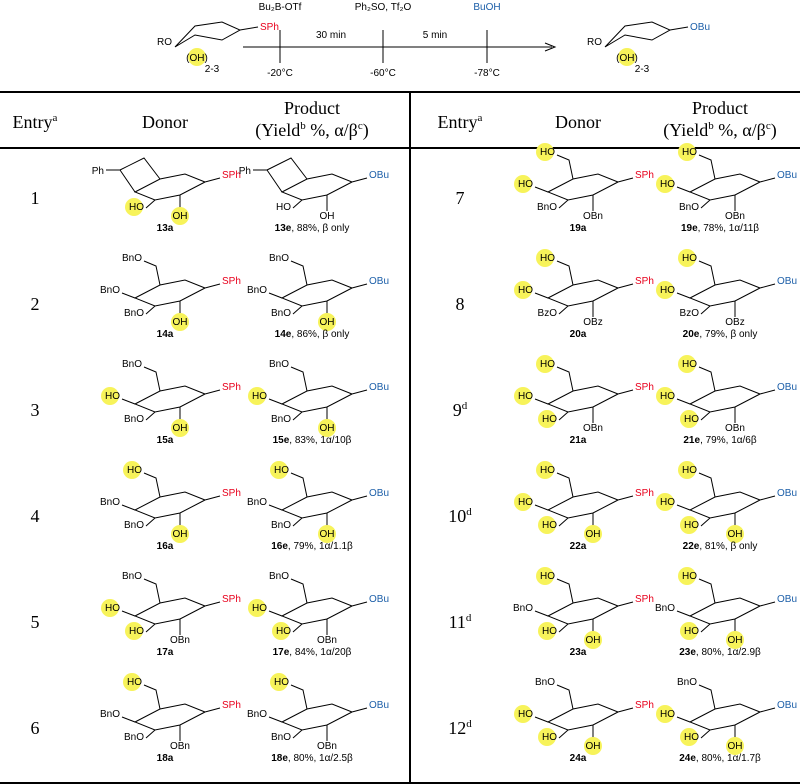 The image size is (800, 784). I want to click on structure: HO HO HO OBn OBu 21e, 79%, 1α/6β, so click(726, 400).